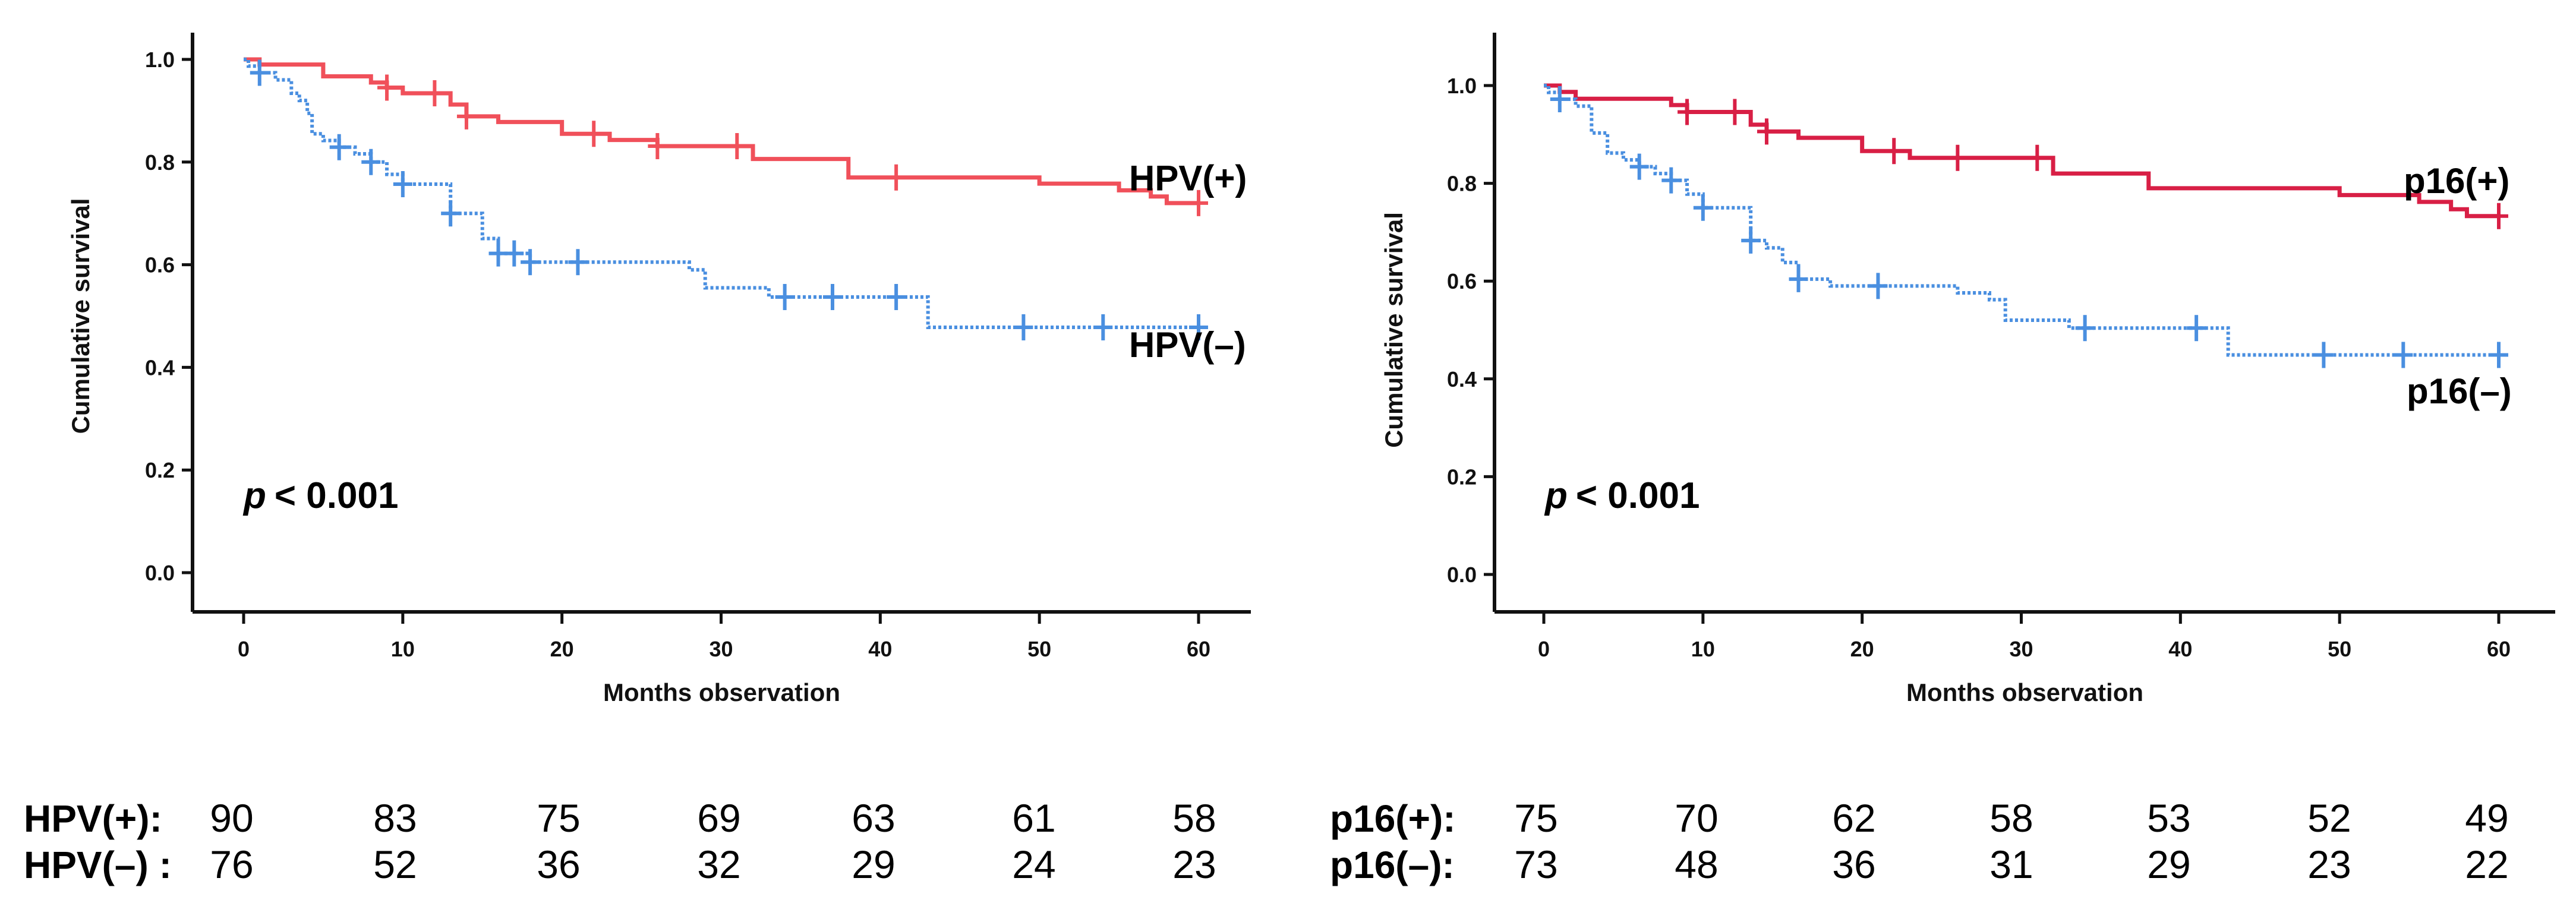  What do you see at coordinates (232, 864) in the screenshot?
I see `risk-count: 76` at bounding box center [232, 864].